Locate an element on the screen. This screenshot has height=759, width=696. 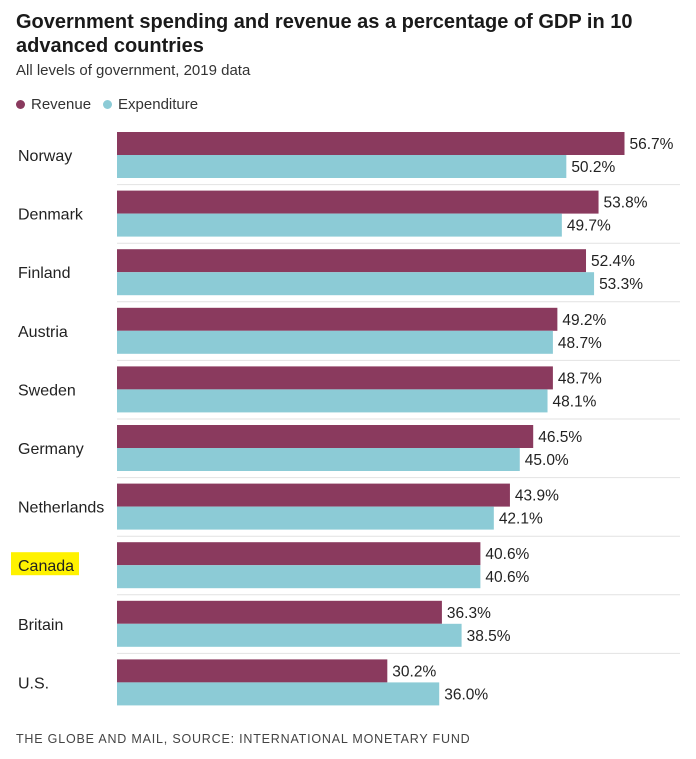
category-label-finland: Finland is located at coordinates (44, 273).